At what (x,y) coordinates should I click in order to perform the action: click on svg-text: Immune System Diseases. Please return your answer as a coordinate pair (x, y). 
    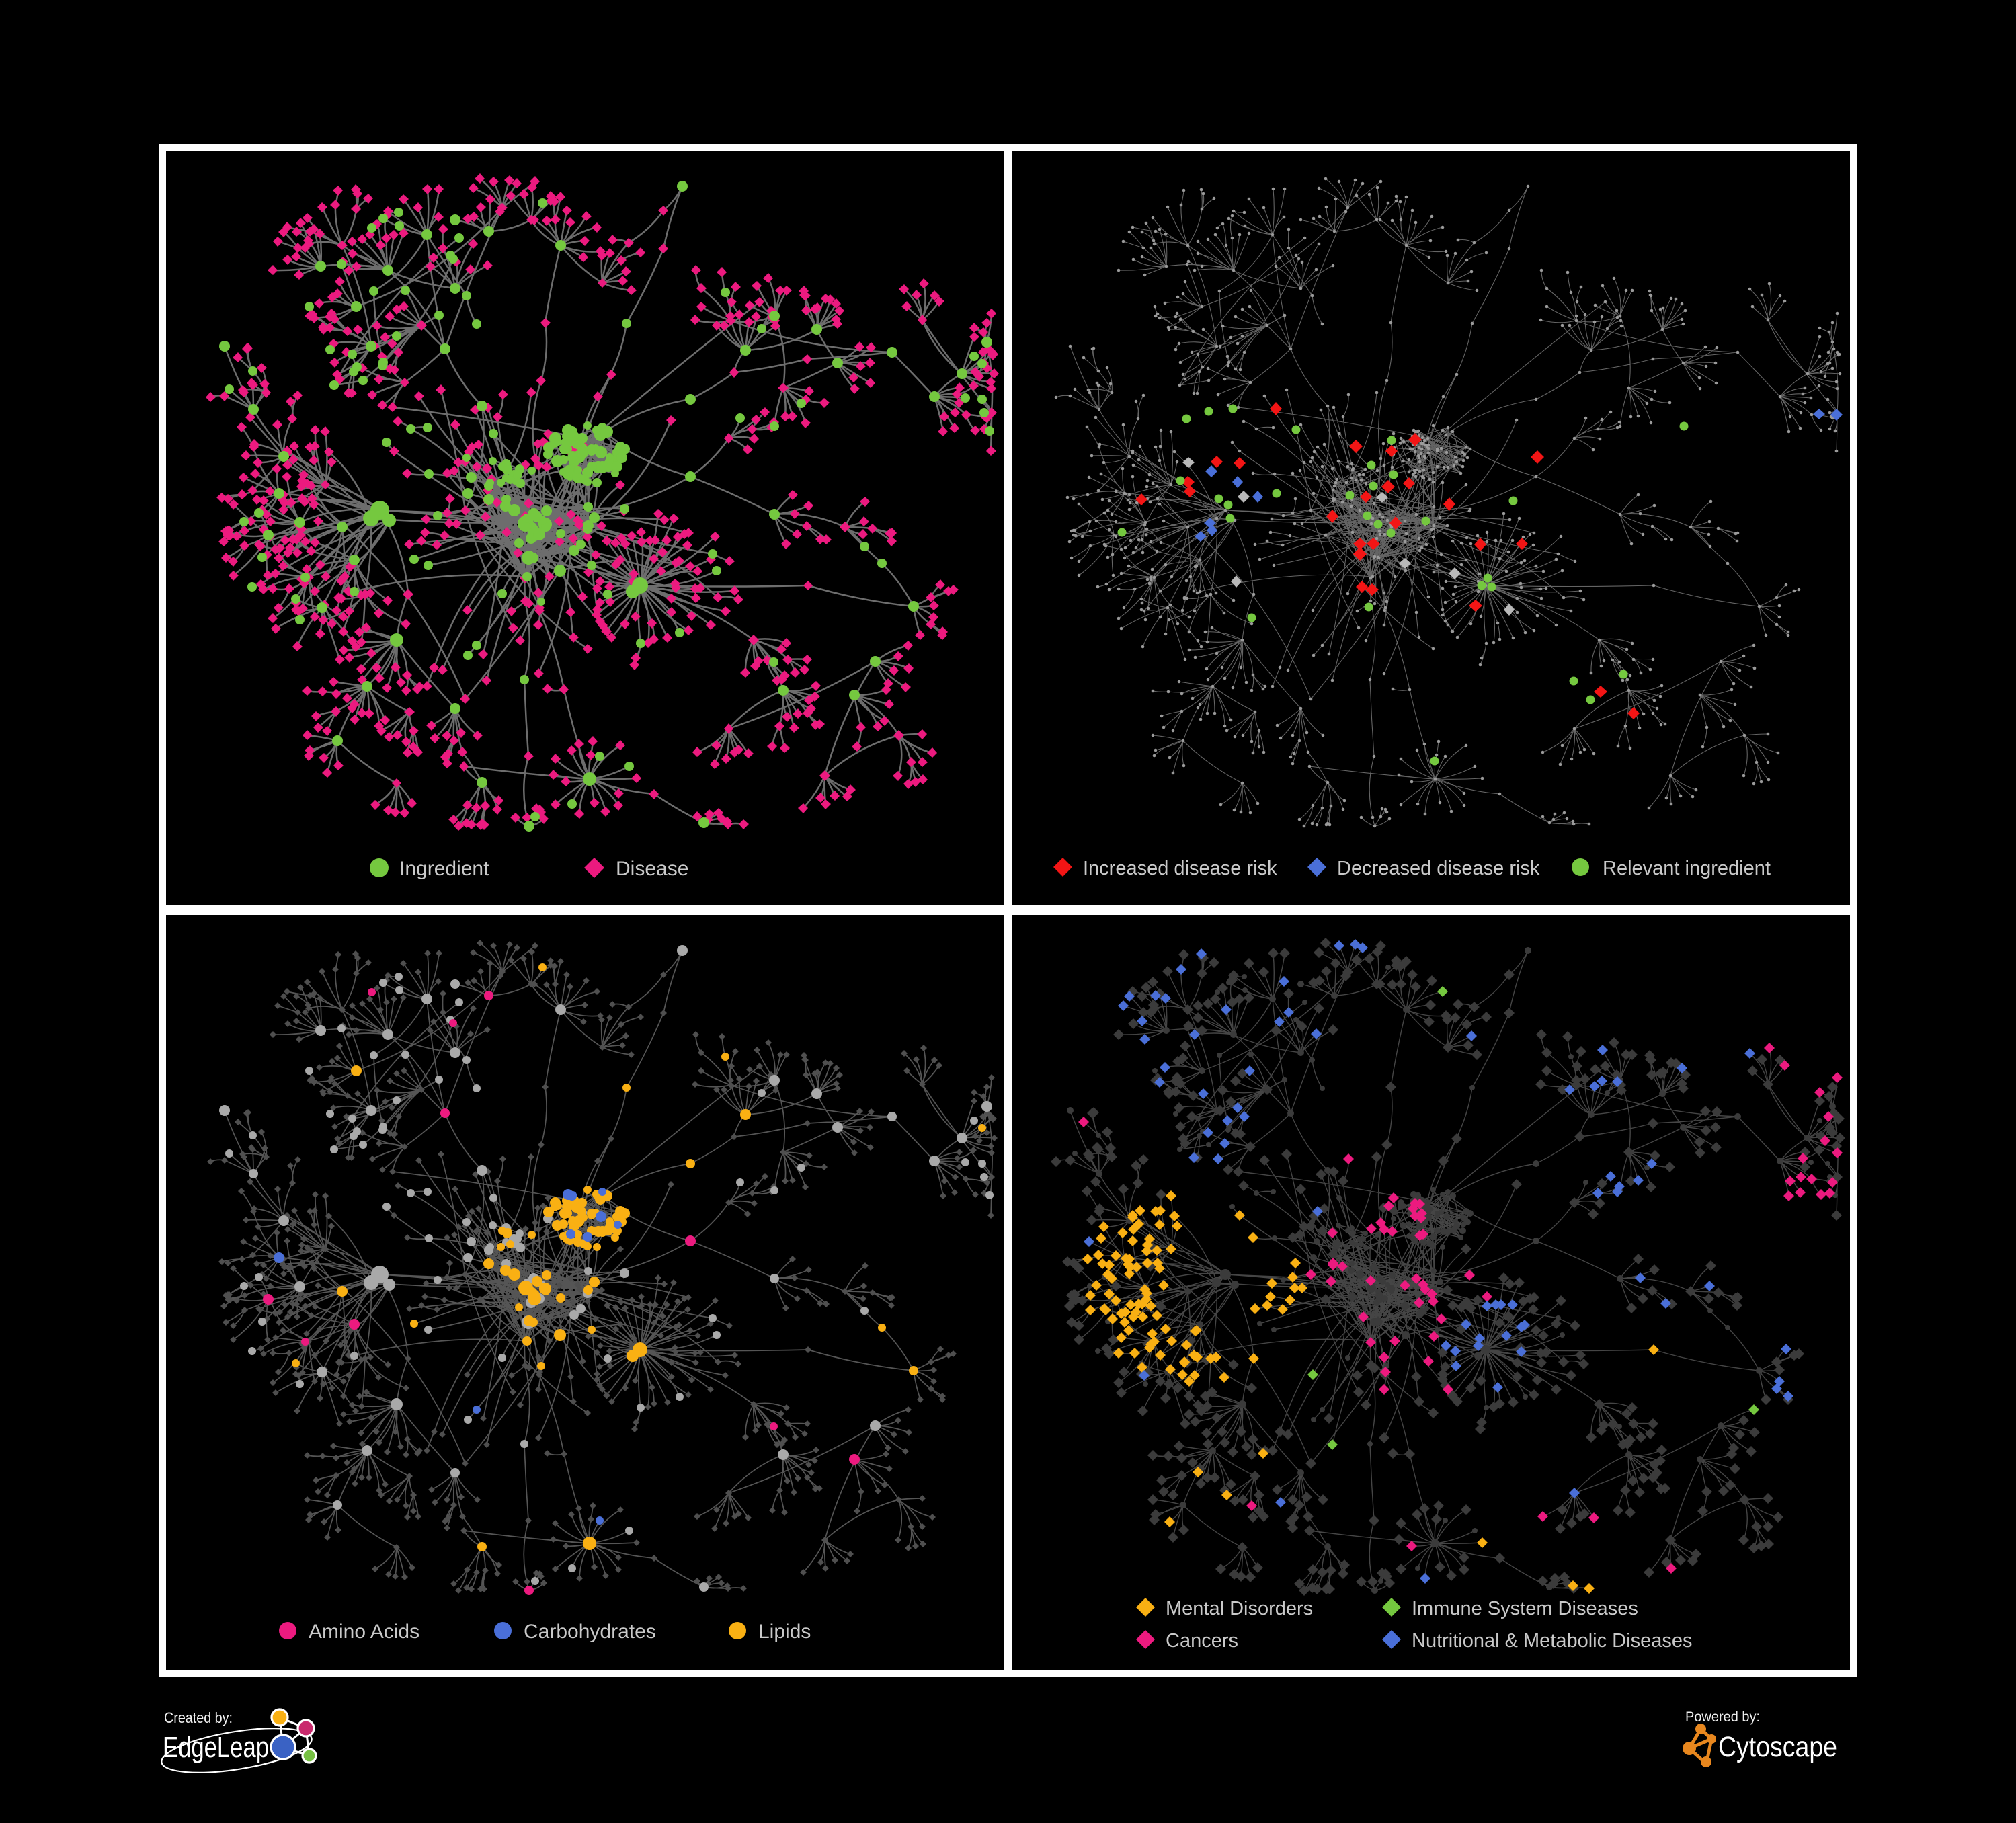
    Looking at the image, I should click on (1525, 1609).